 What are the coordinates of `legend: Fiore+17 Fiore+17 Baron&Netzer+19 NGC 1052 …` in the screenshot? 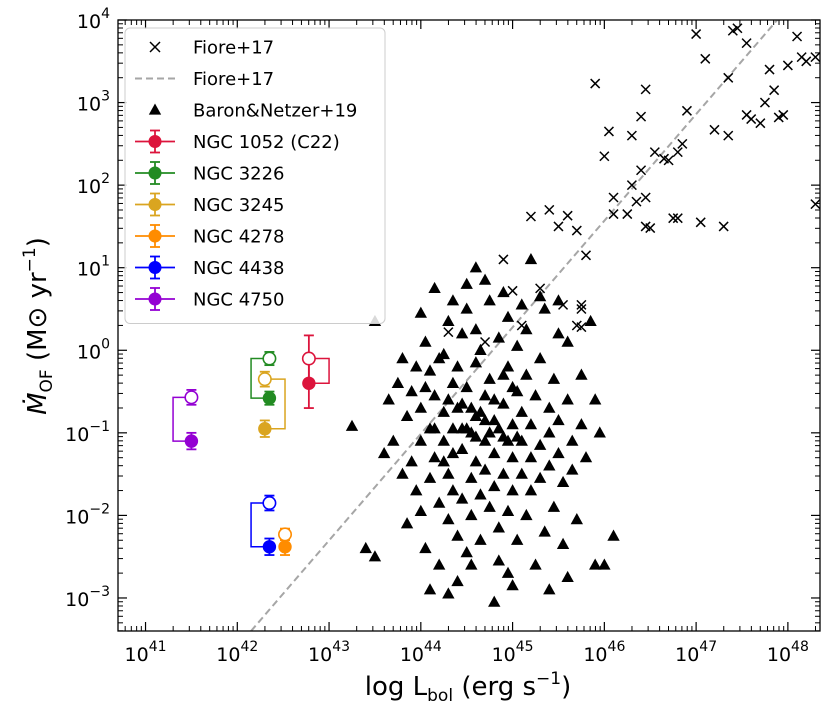 It's located at (255, 175).